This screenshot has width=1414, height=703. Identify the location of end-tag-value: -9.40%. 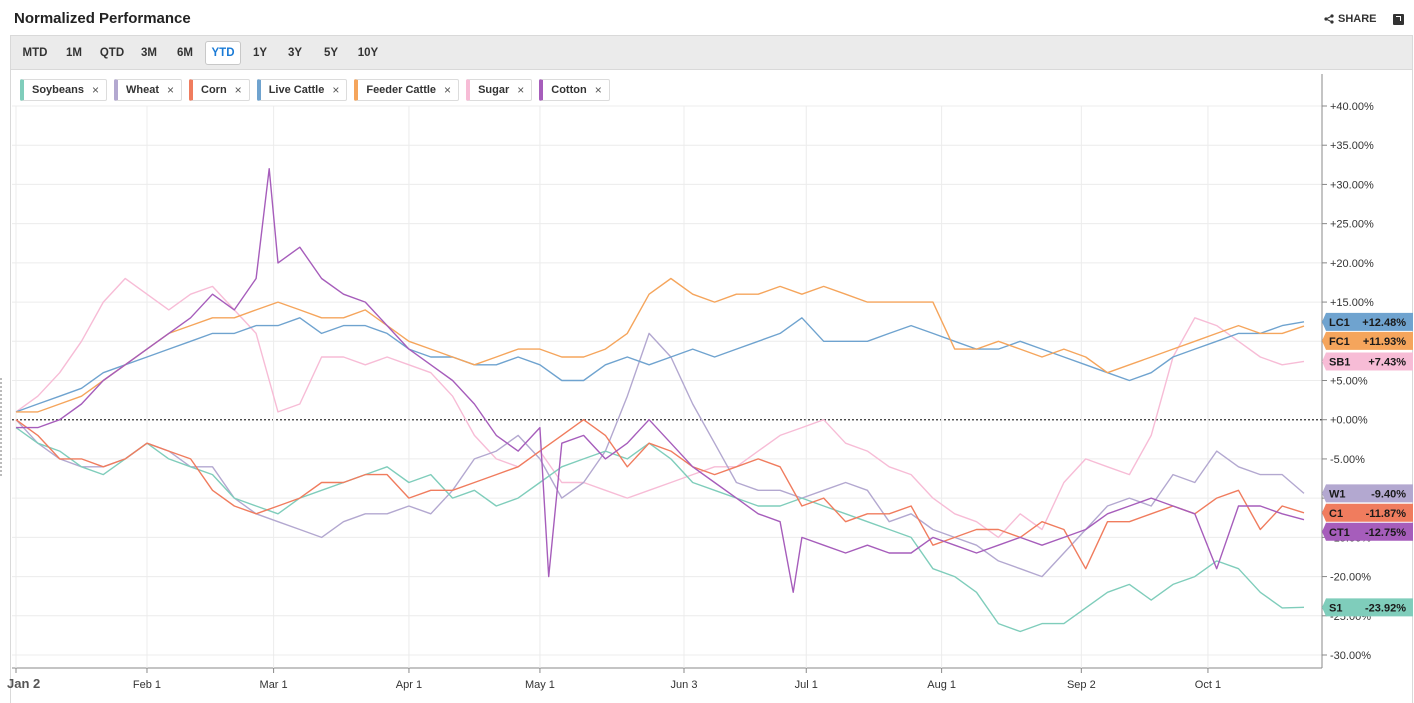
(1388, 494).